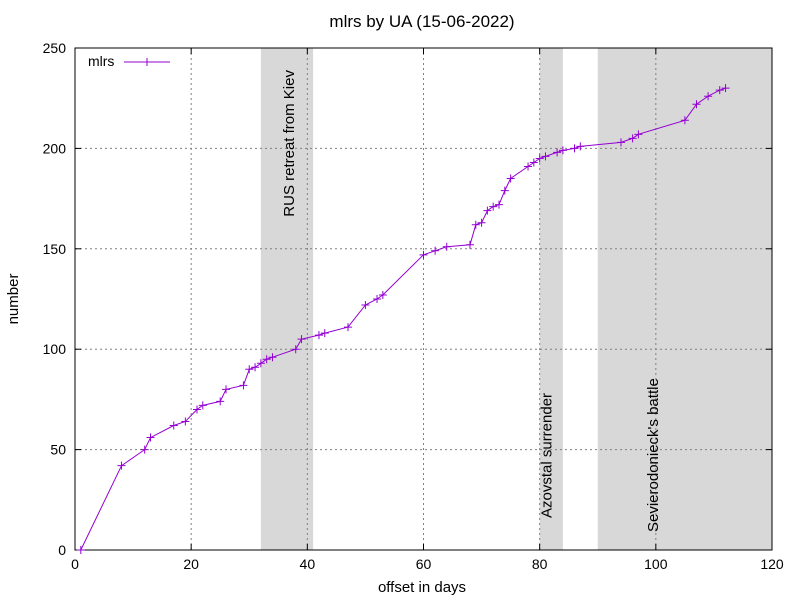 Image resolution: width=800 pixels, height=600 pixels. What do you see at coordinates (547, 455) in the screenshot?
I see `band-label-1: Azovstal surrender` at bounding box center [547, 455].